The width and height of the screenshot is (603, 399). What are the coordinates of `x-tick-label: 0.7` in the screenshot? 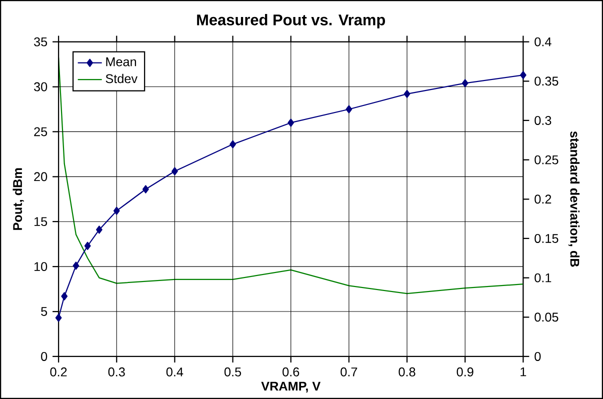 It's located at (349, 371).